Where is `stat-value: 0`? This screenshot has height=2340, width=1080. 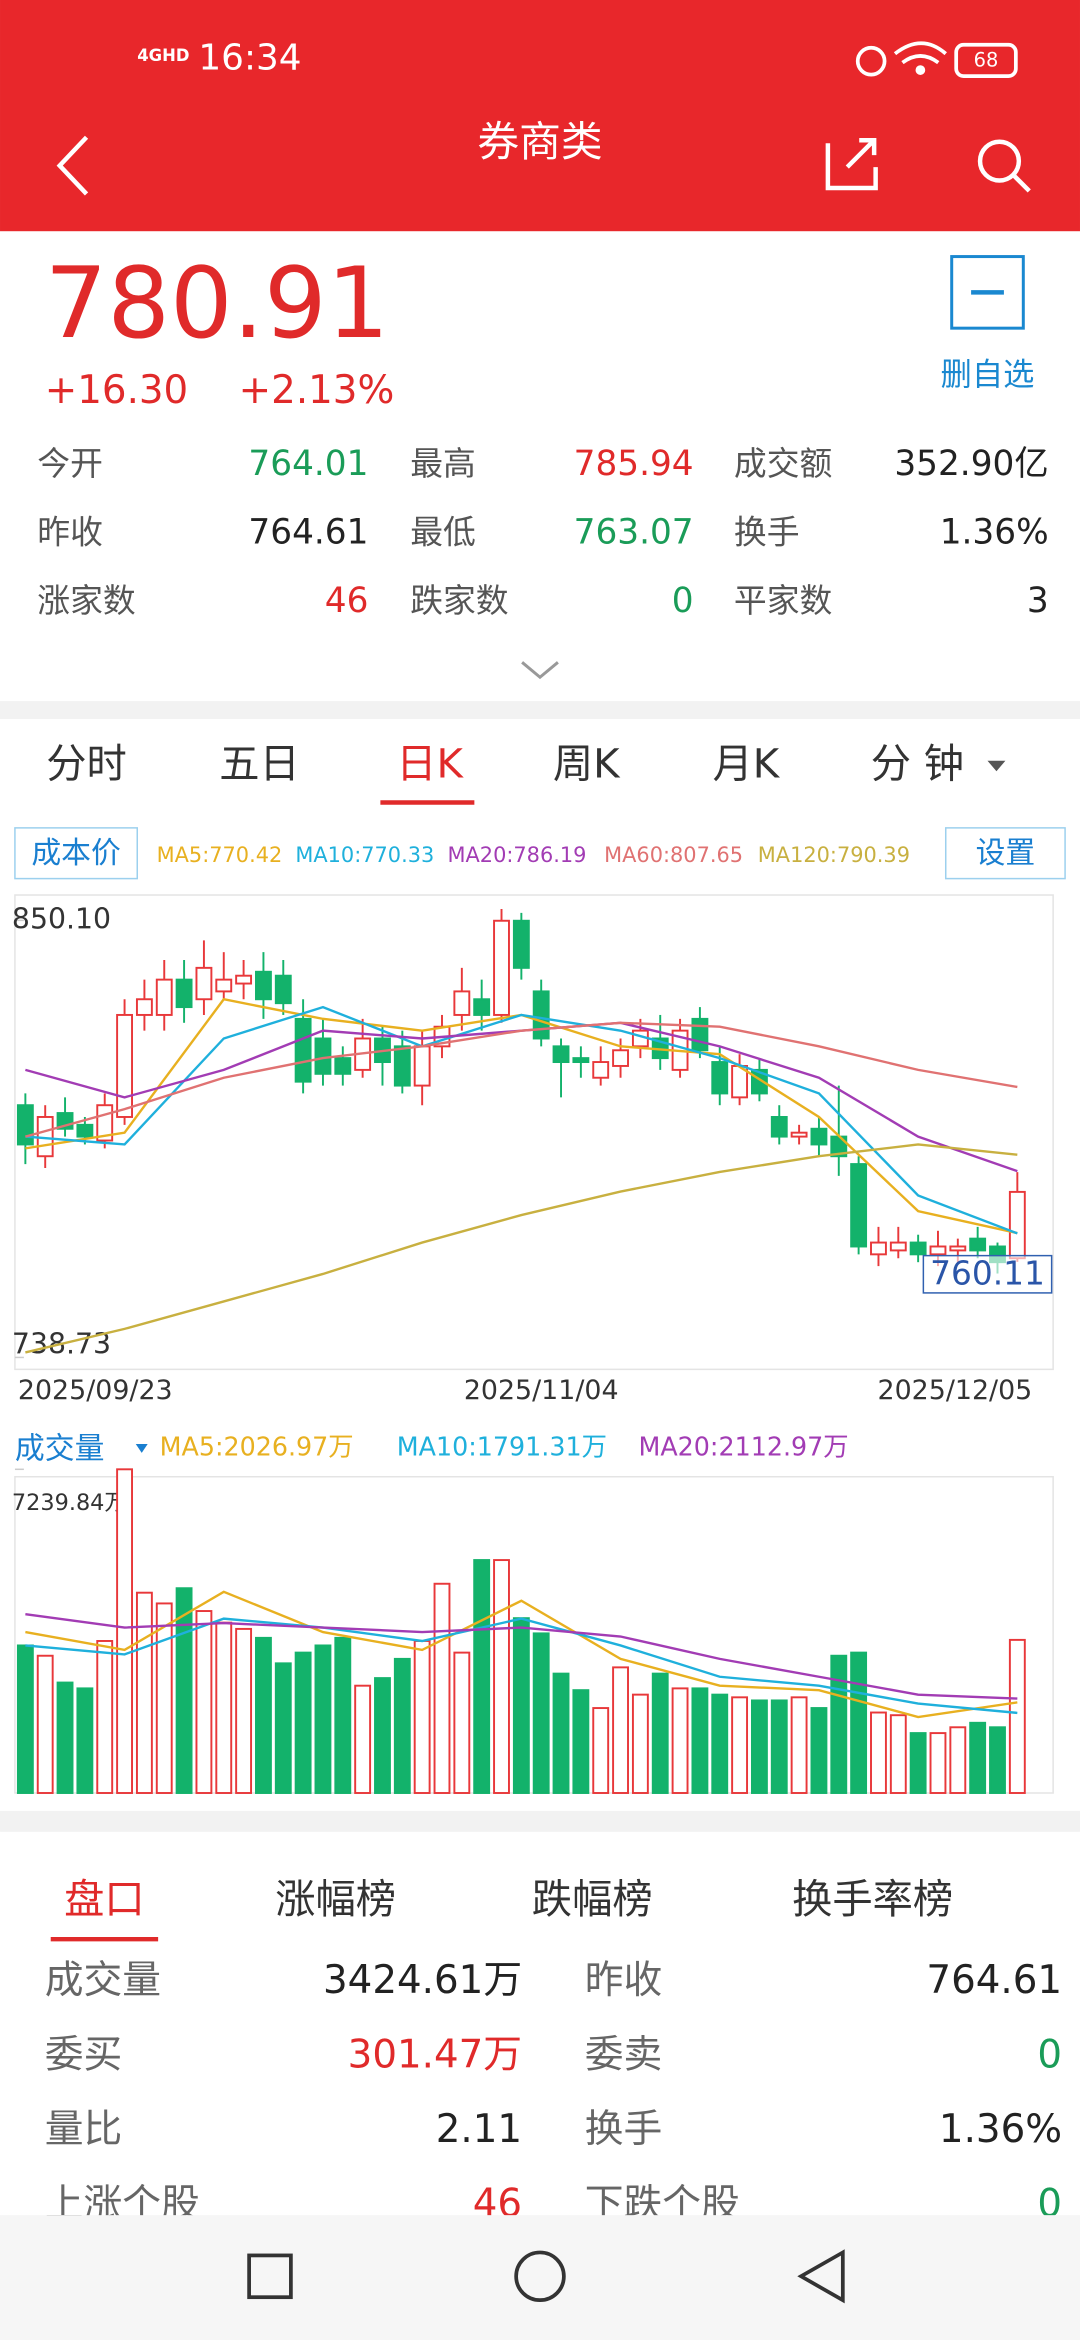
stat-value: 0 is located at coordinates (683, 601).